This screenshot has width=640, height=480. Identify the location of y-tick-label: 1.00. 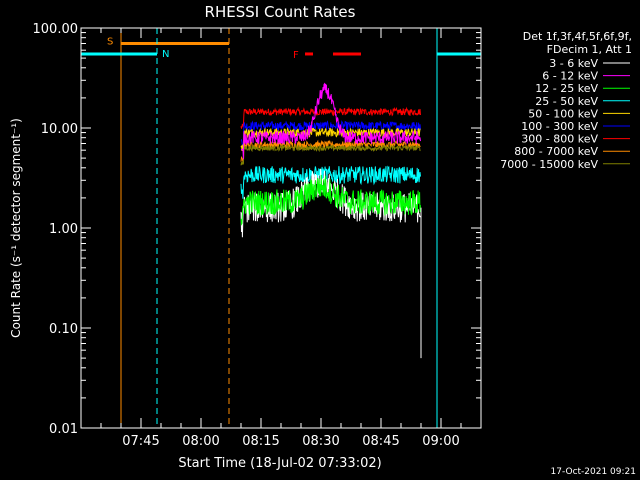
(63, 229).